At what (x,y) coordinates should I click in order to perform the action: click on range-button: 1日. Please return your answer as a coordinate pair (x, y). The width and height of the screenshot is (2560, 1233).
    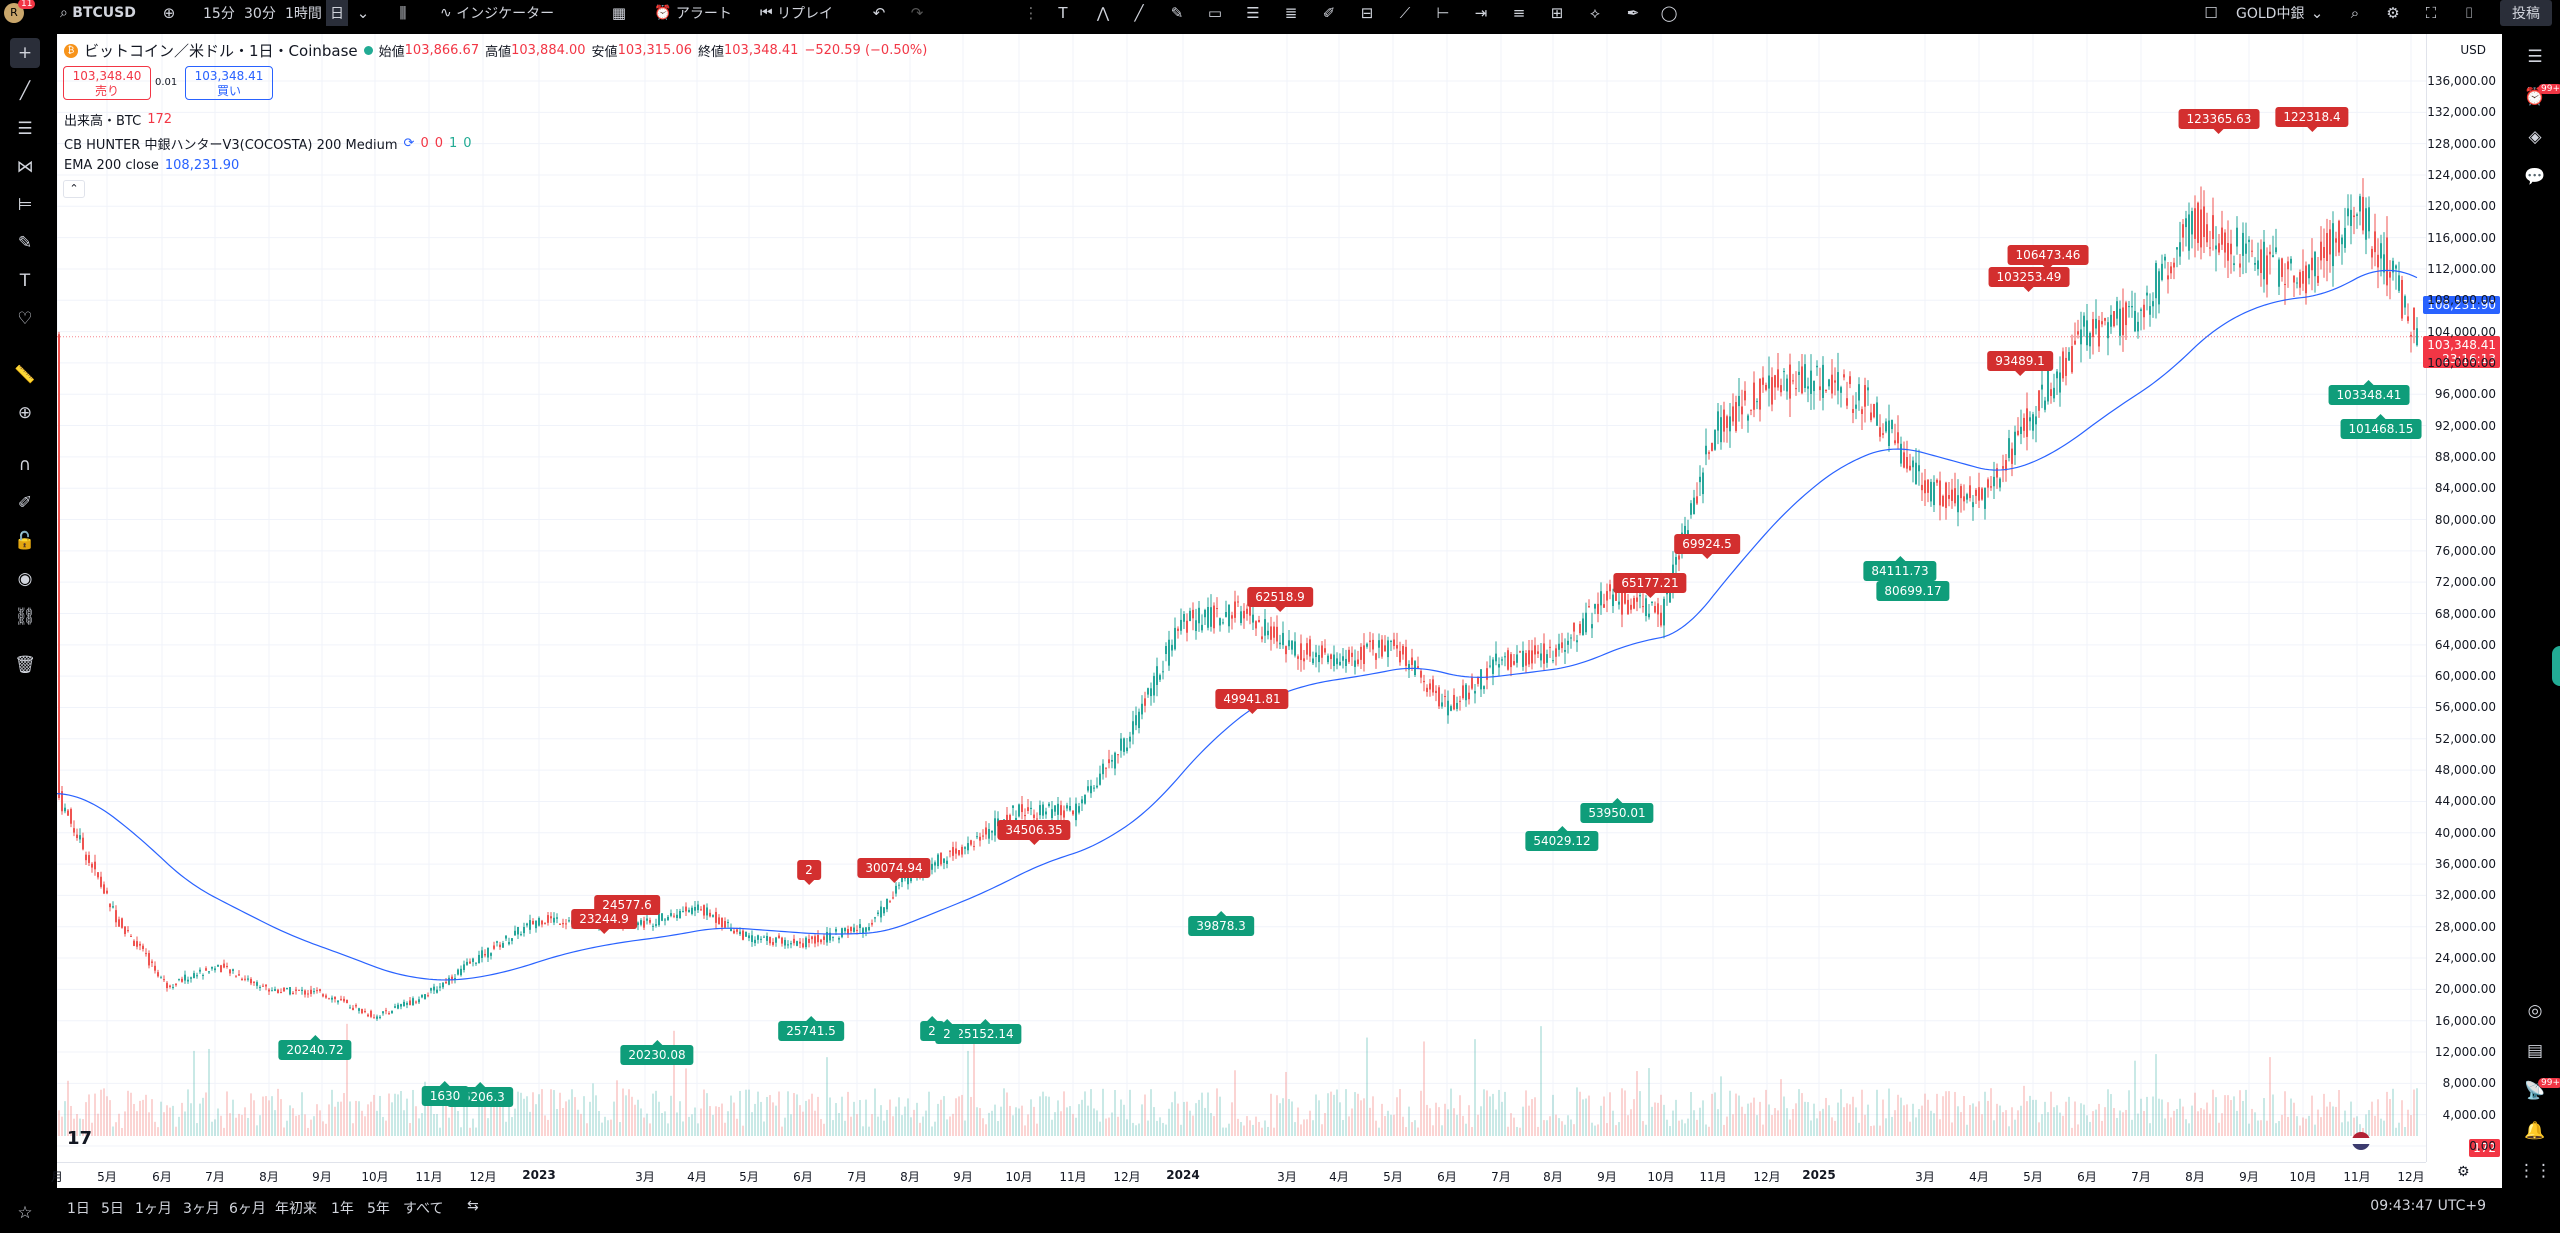
    Looking at the image, I should click on (78, 1209).